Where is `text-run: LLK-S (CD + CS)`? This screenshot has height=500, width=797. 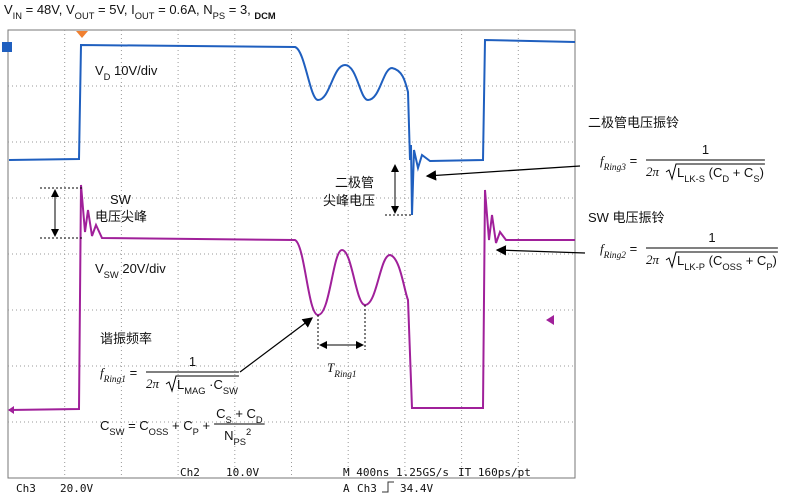
text-run: LLK-S (CD + CS) is located at coordinates (720, 174).